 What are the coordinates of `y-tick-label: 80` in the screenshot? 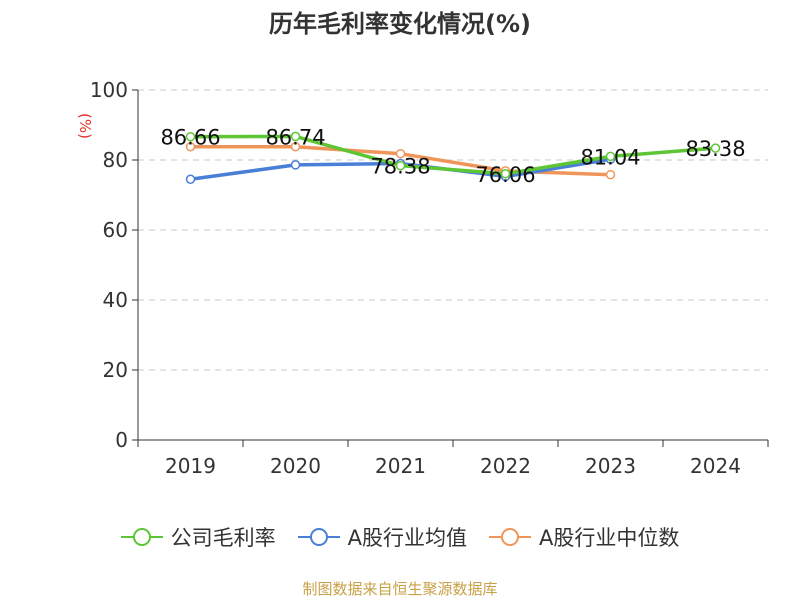 It's located at (115, 160).